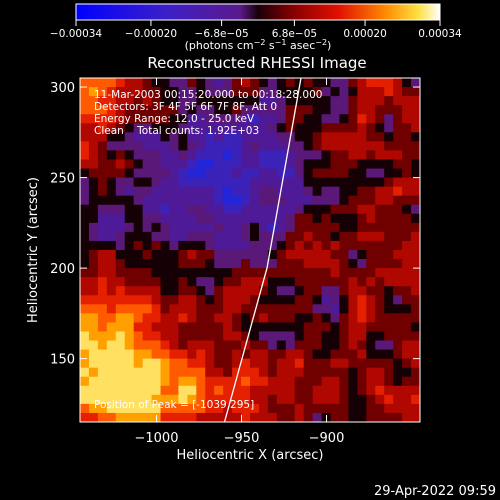 The height and width of the screenshot is (500, 500). Describe the element at coordinates (364, 34) in the screenshot. I see `colorbar-tick-label: 0.00020` at that location.